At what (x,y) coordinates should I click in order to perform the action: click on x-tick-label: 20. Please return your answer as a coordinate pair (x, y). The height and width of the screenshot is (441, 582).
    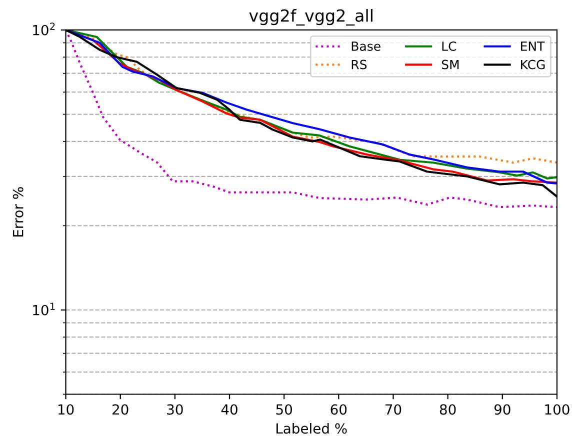
    Looking at the image, I should click on (120, 409).